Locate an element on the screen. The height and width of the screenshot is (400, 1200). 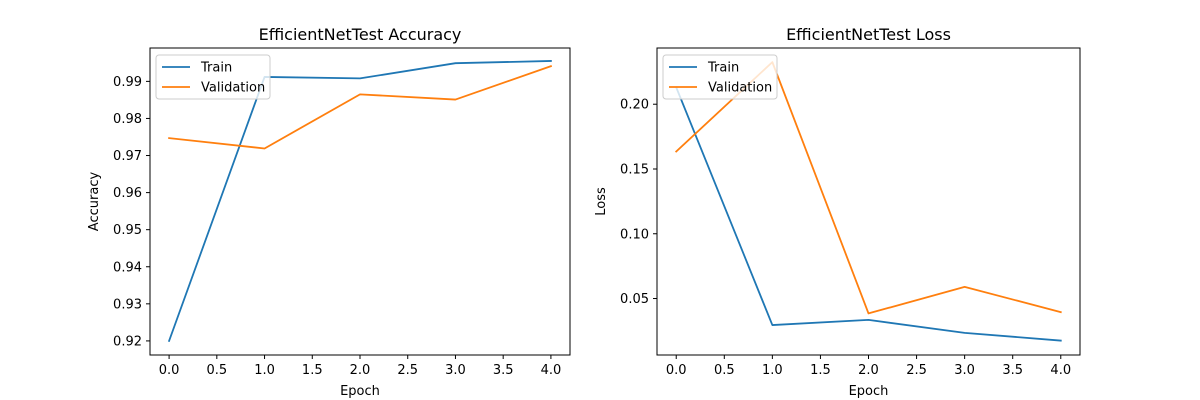
y-tick-label: 0.98 is located at coordinates (127, 119).